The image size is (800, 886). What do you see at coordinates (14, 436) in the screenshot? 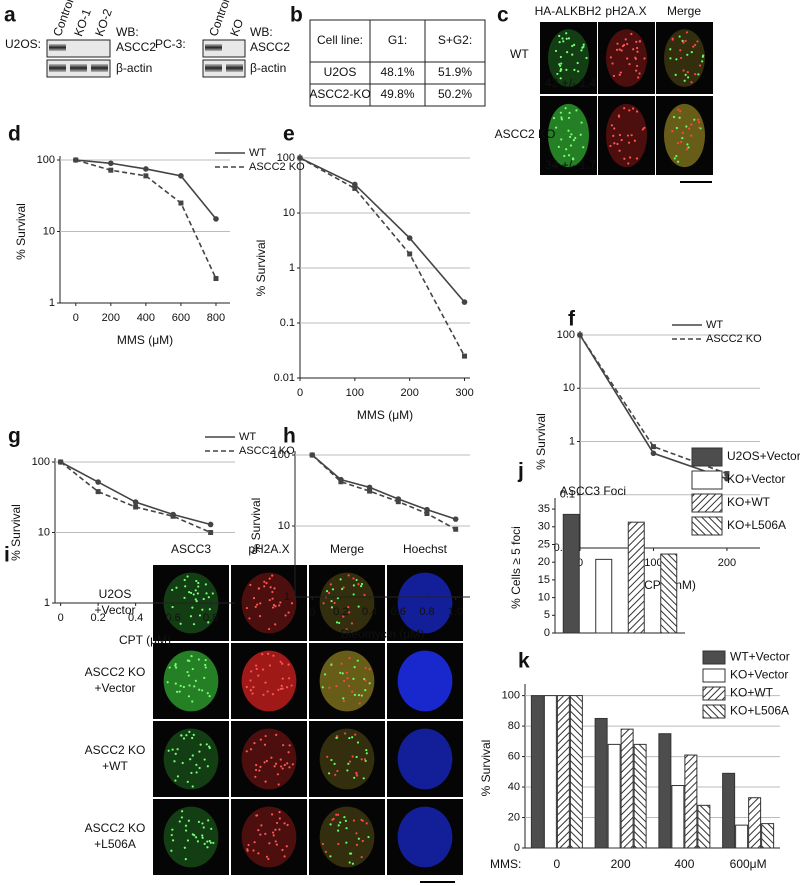
I see `panel-label: g` at bounding box center [14, 436].